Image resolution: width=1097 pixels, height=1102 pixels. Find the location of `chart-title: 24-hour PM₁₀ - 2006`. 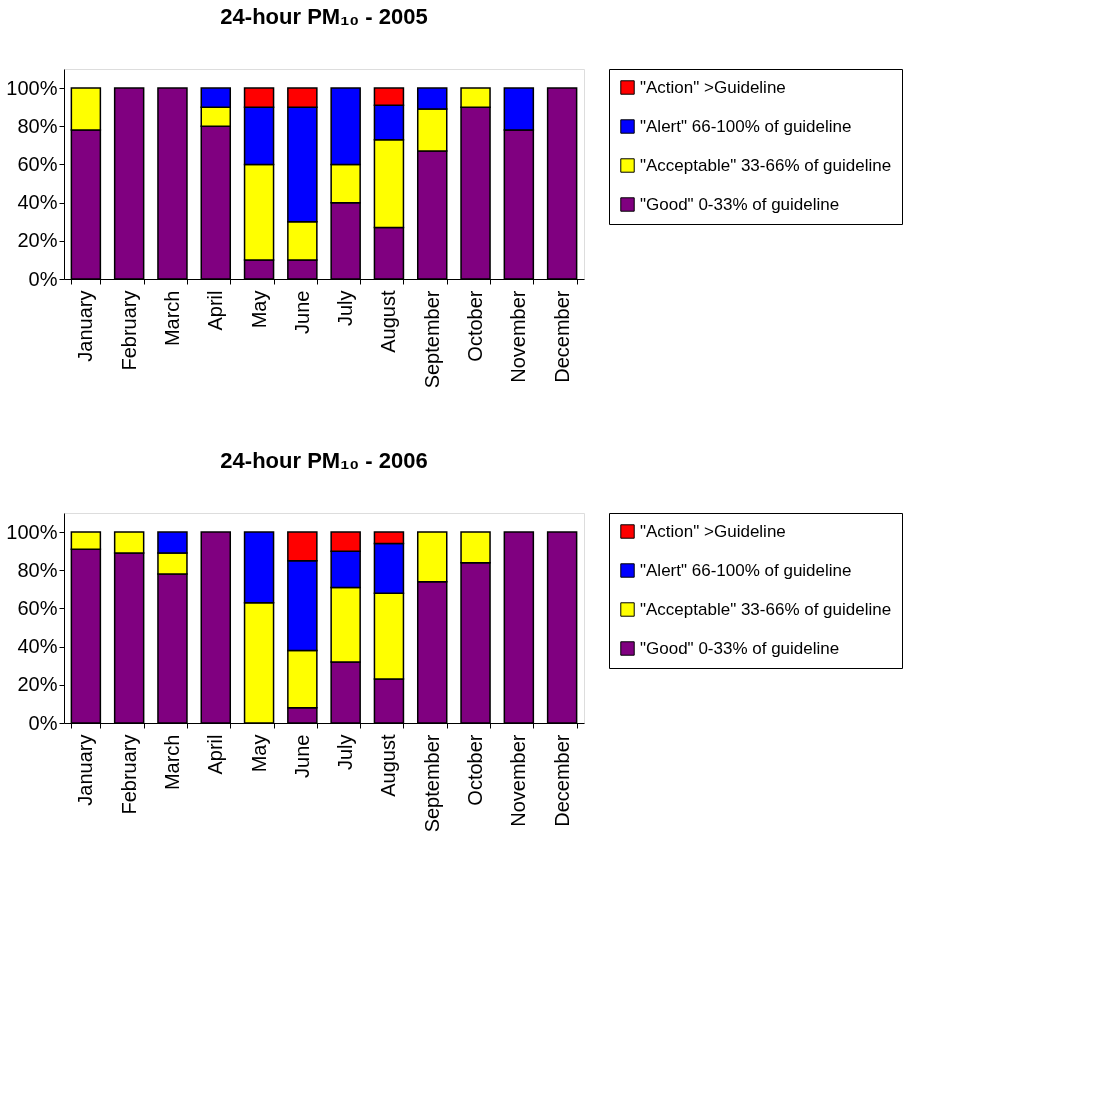

chart-title: 24-hour PM₁₀ - 2006 is located at coordinates (324, 460).